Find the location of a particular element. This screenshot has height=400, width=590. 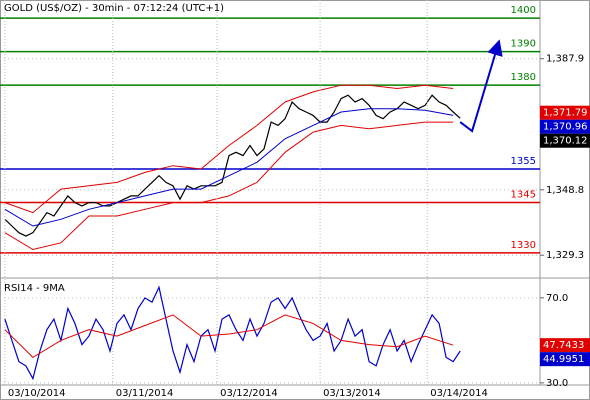

level-label: 1380 is located at coordinates (523, 77).